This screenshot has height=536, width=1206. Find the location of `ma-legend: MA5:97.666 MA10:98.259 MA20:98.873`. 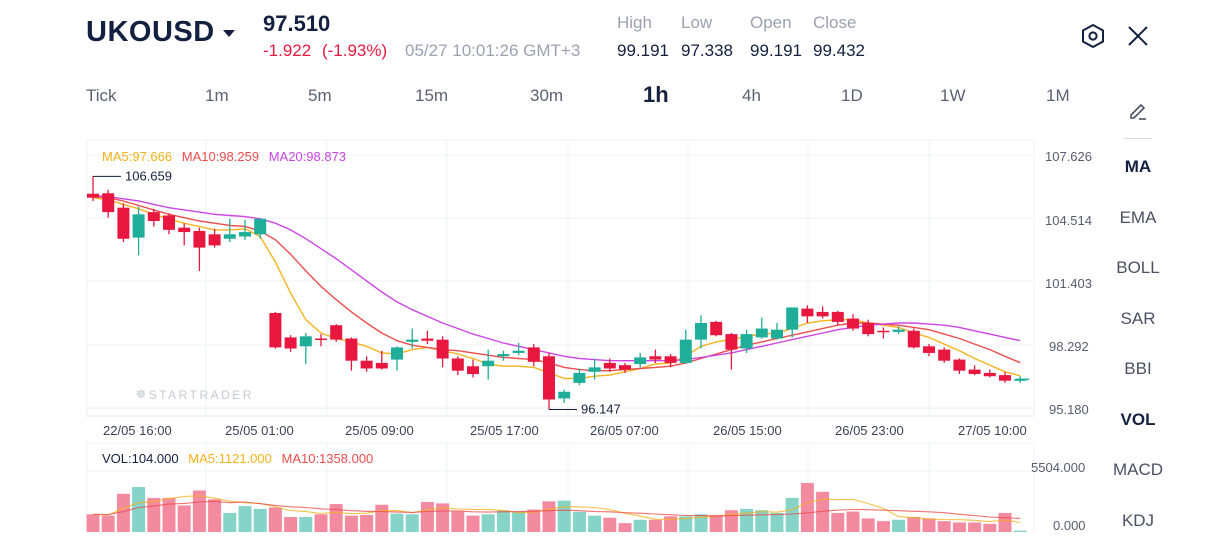

ma-legend: MA5:97.666 MA10:98.259 MA20:98.873 is located at coordinates (224, 156).